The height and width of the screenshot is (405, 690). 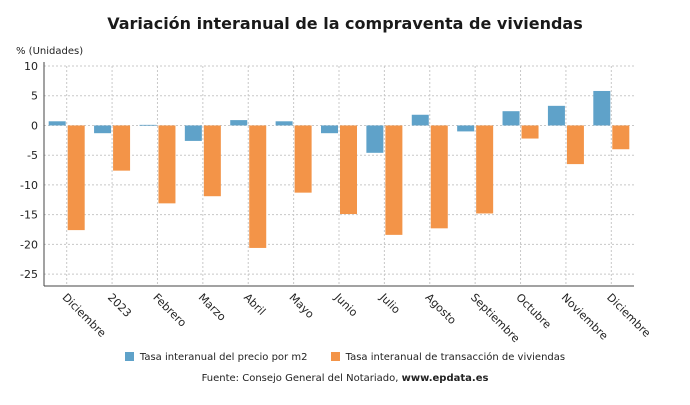 What do you see at coordinates (29, 185) in the screenshot?
I see `y-tick-label: -10` at bounding box center [29, 185].